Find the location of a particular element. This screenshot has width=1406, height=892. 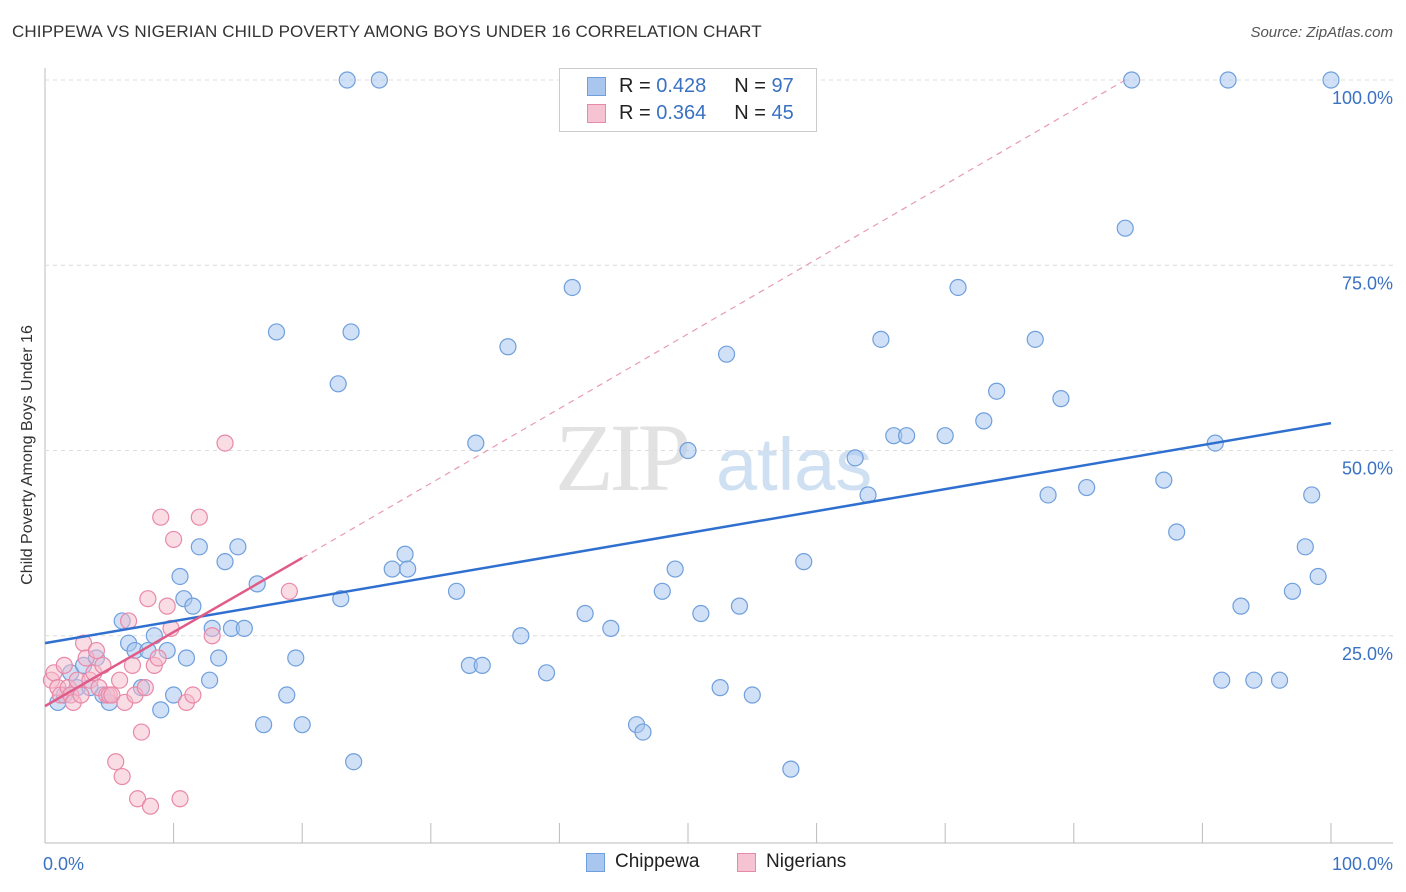

legend-r-value: 0.364 is located at coordinates (681, 112).